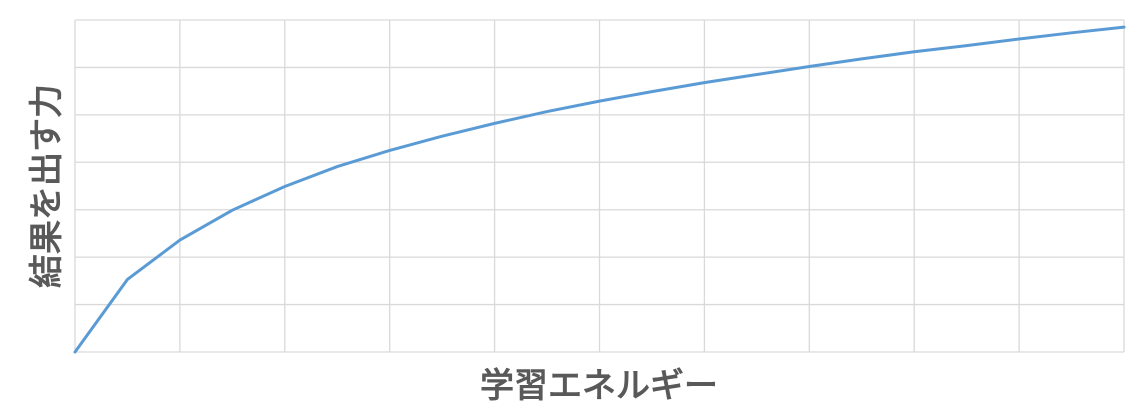 Image resolution: width=1141 pixels, height=420 pixels. Describe the element at coordinates (47, 186) in the screenshot. I see `y-axis-title: 結果を出す力` at that location.